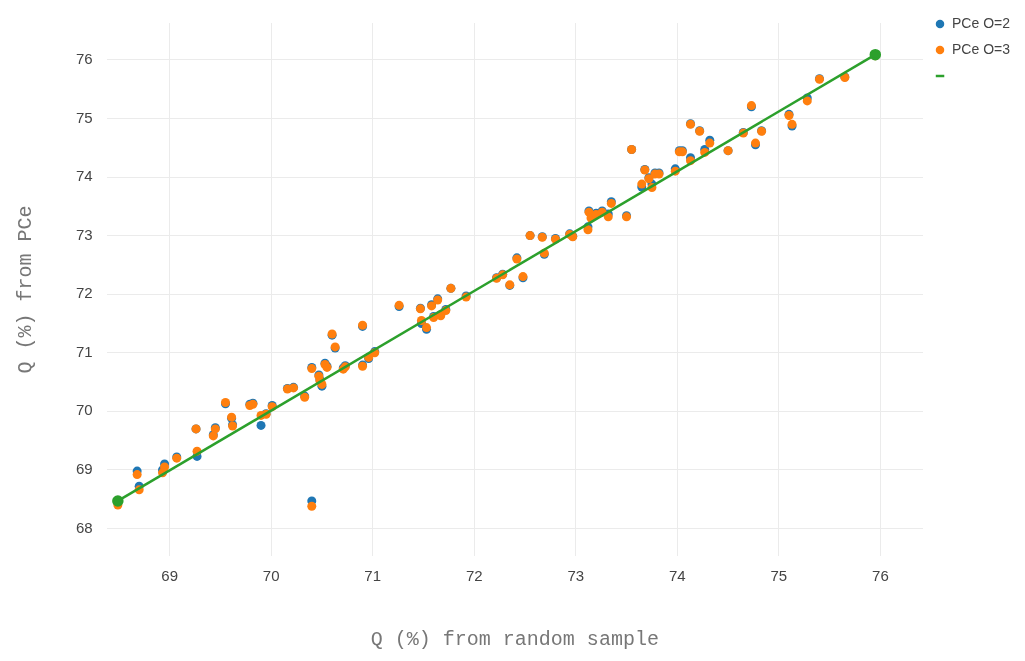 This screenshot has height=661, width=1025. I want to click on x-tick-label: 71, so click(373, 576).